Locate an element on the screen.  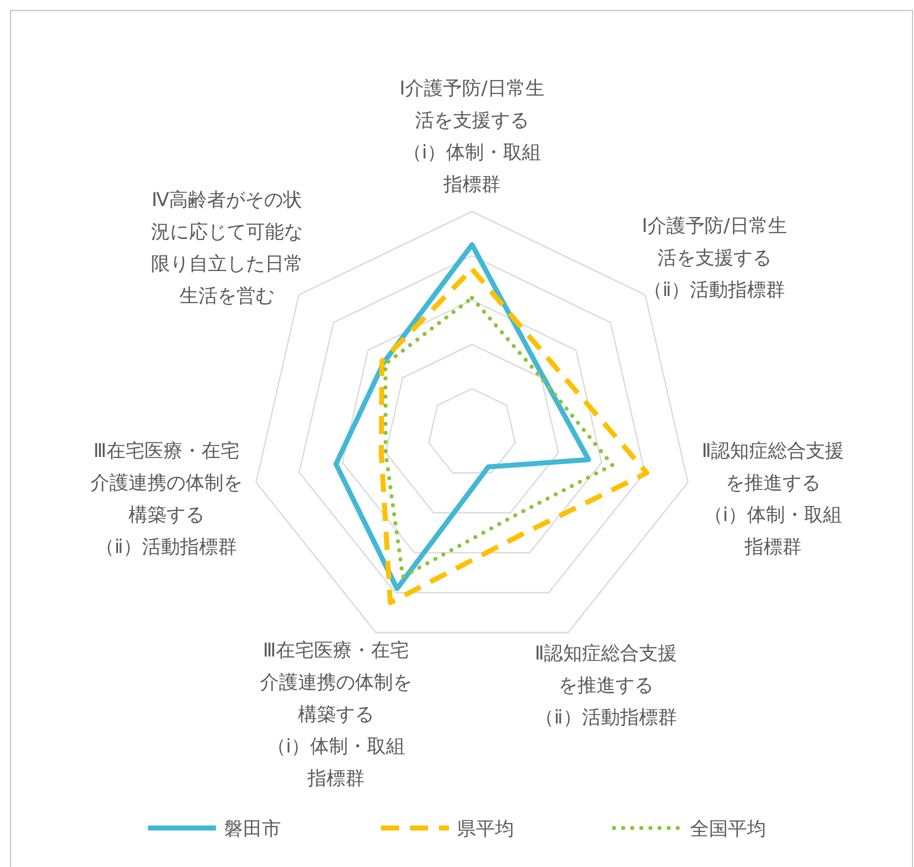
spoke-label: Ⅰ介護予防/日常生活を支援する（ⅱ）活動指標群 is located at coordinates (714, 258).